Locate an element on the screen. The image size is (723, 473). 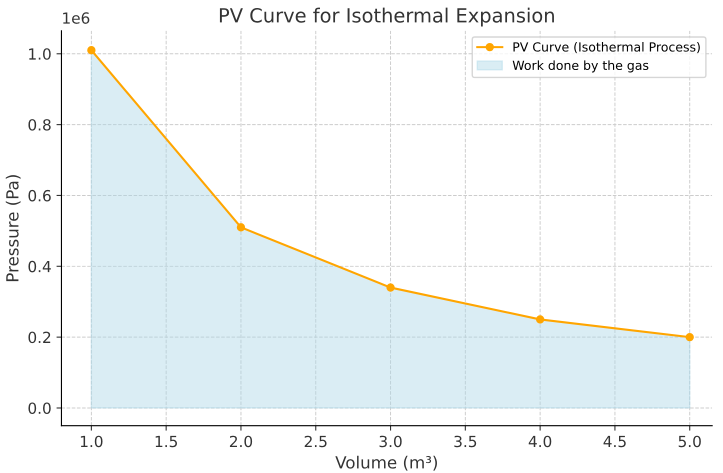
x-axis-title: Volume (m³) is located at coordinates (386, 463).